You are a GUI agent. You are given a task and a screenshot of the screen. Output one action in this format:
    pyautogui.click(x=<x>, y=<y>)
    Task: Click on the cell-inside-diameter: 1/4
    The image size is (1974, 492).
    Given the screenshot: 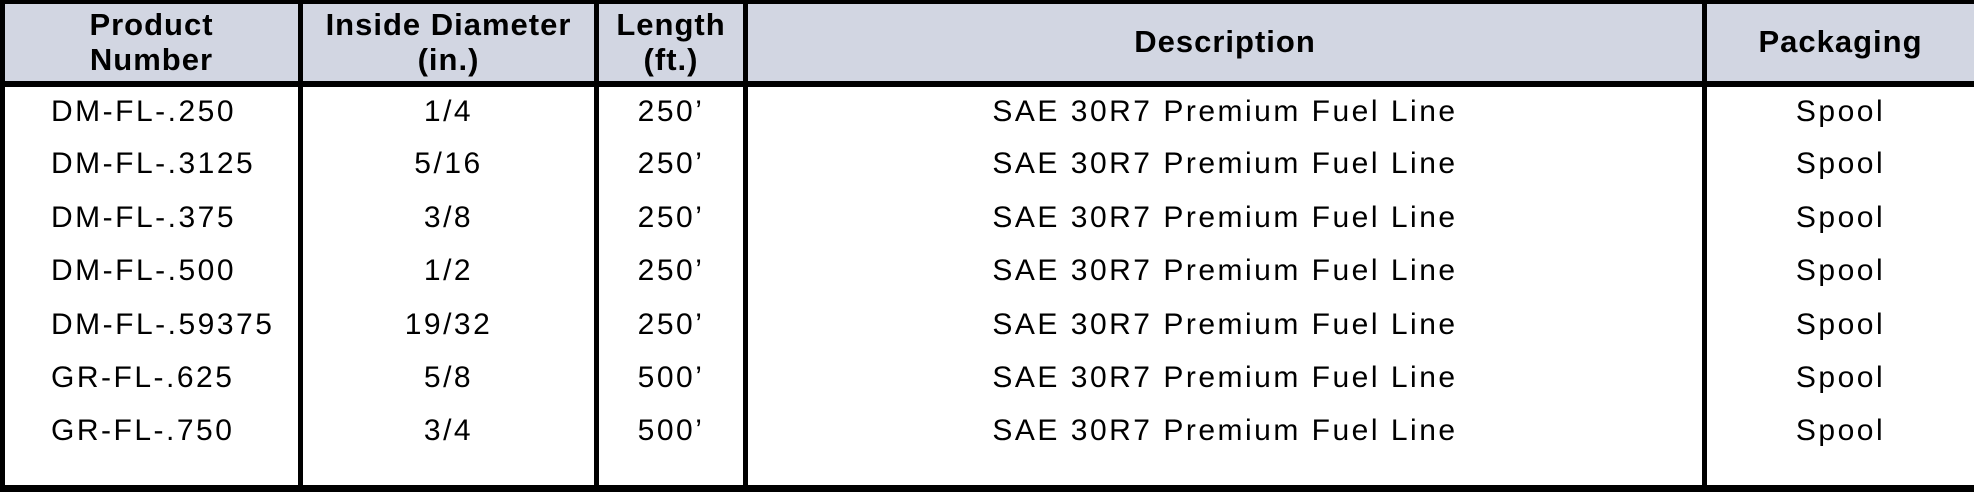 What is the action you would take?
    pyautogui.click(x=448, y=111)
    